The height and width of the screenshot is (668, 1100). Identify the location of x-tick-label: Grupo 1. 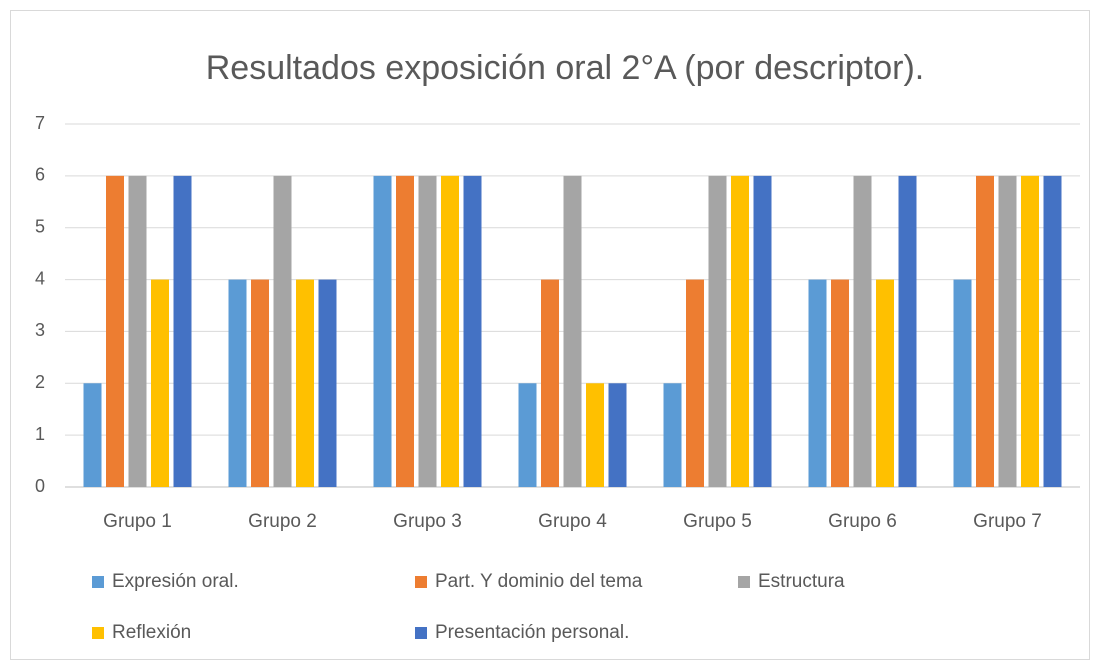
(137, 521).